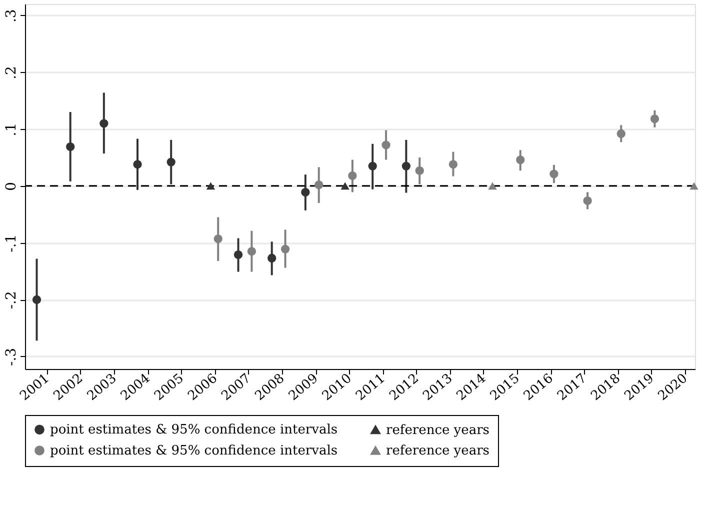 This screenshot has height=508, width=714. What do you see at coordinates (12, 73) in the screenshot?
I see `y-tick-label: .2` at bounding box center [12, 73].